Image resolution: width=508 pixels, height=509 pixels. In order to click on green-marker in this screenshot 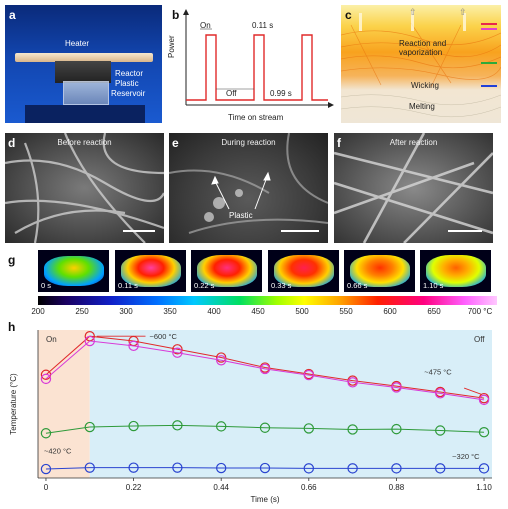, I will do `click(489, 63)`.